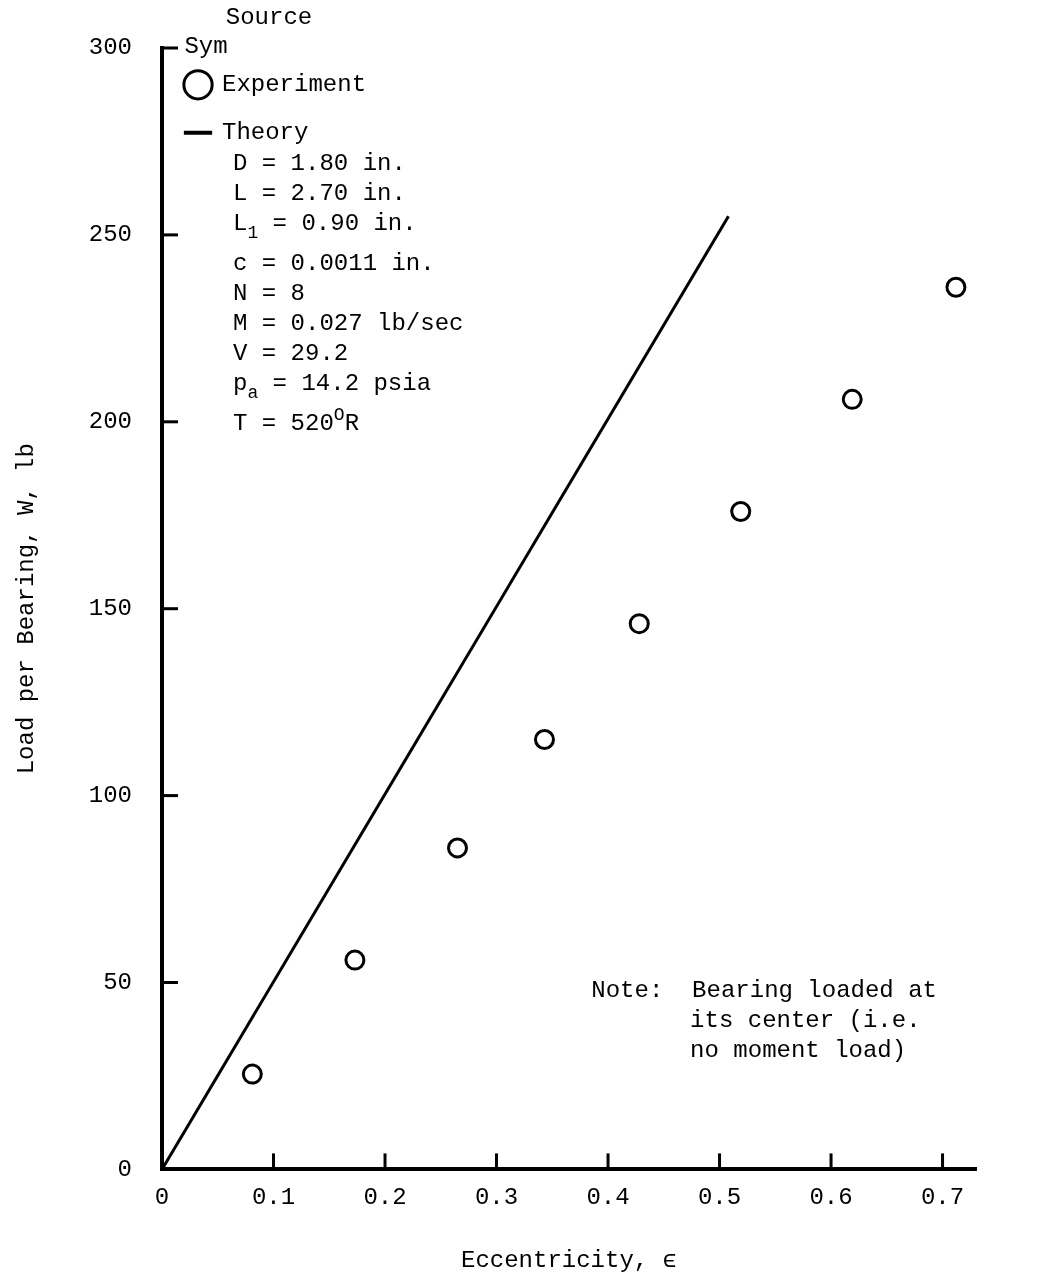 The height and width of the screenshot is (1287, 1056). Describe the element at coordinates (719, 1198) in the screenshot. I see `x-tick-label: 0.5` at that location.